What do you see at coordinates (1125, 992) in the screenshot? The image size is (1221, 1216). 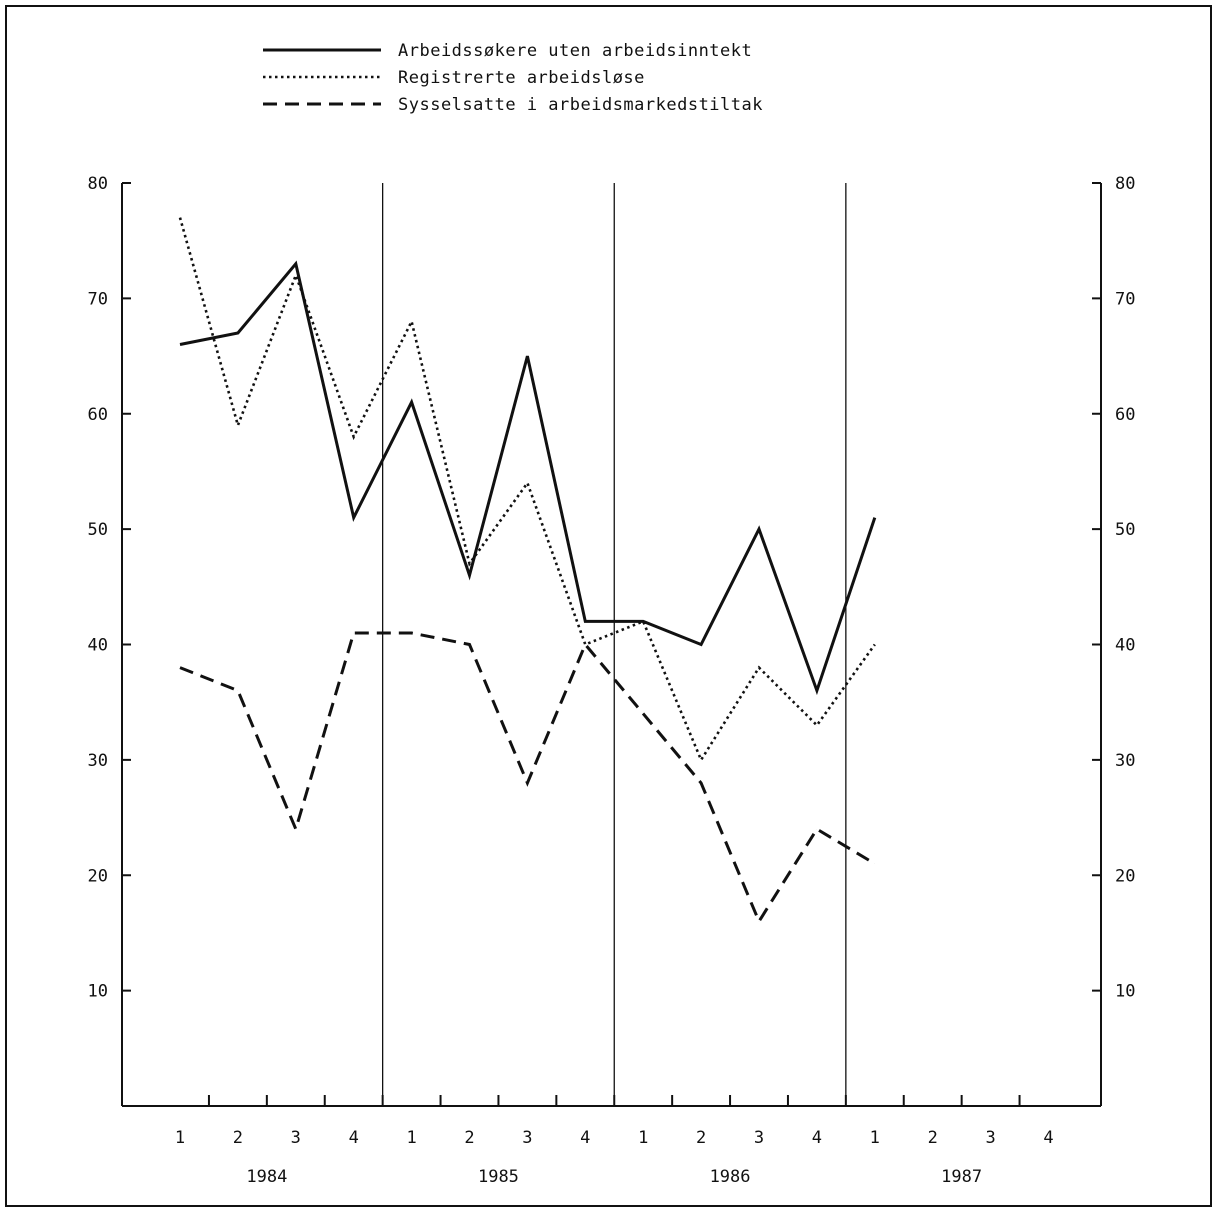 I see `y-tick-label-right: 10` at bounding box center [1125, 992].